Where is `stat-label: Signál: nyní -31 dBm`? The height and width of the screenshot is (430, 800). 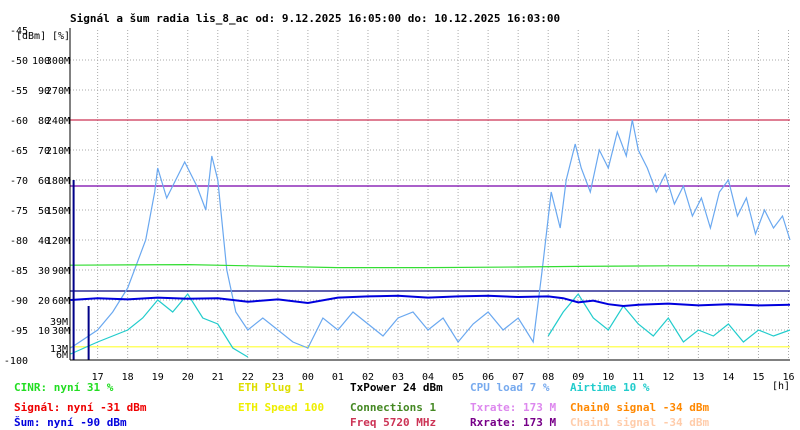 stat-label: Signál: nyní -31 dBm is located at coordinates (80, 407).